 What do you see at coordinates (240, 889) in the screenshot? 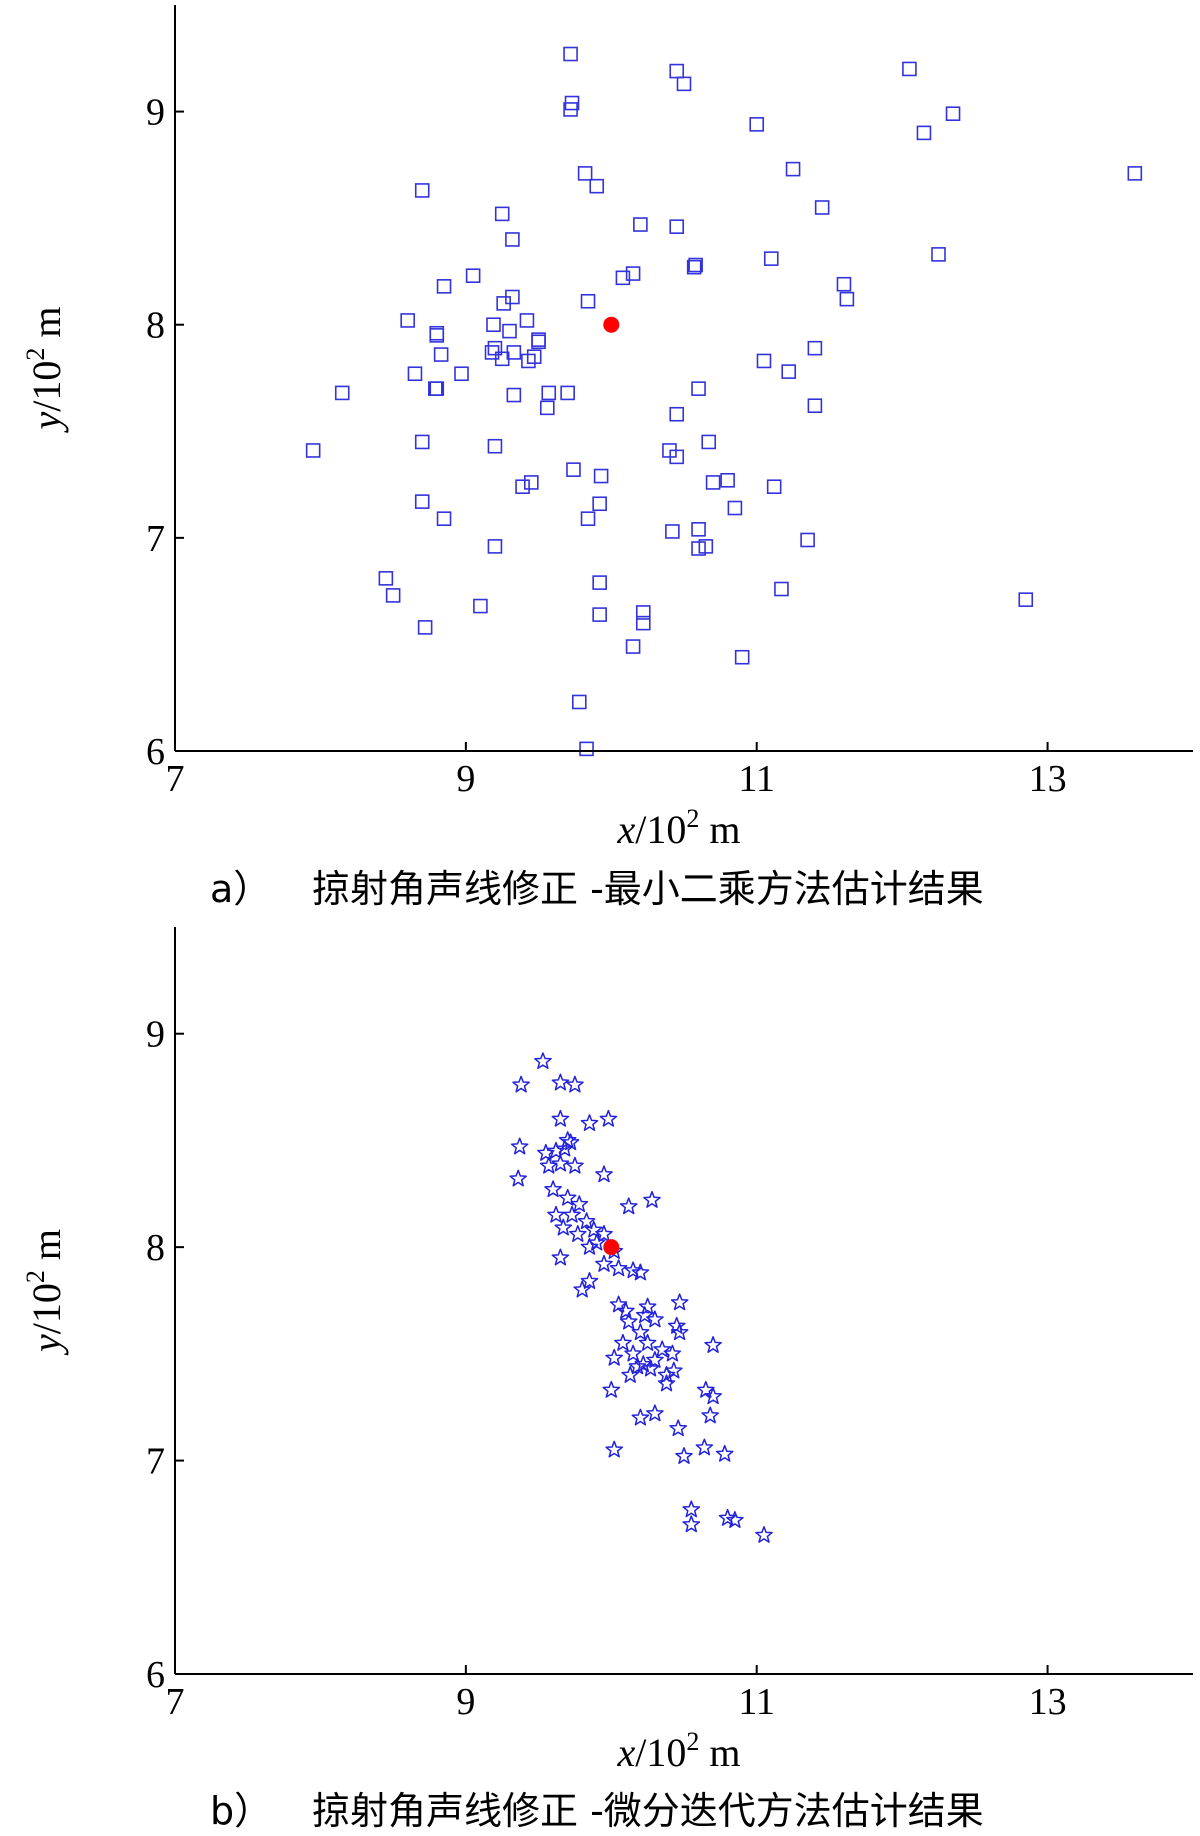
I see `chart-a-caption-label: a）` at bounding box center [240, 889].